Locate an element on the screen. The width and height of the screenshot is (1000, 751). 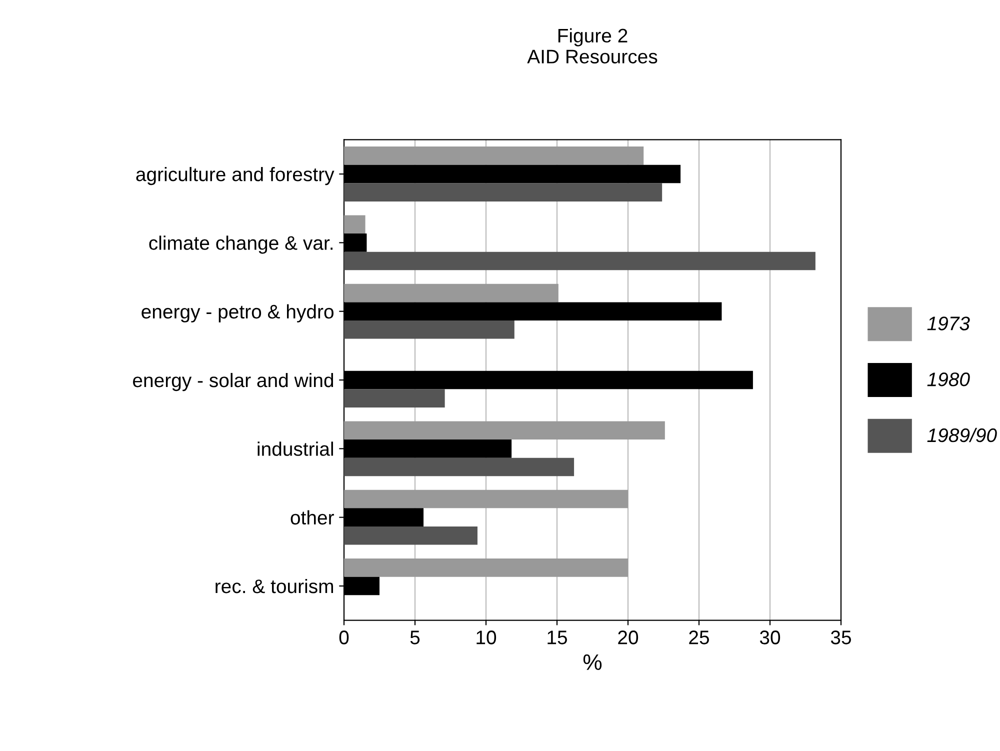
legend-label: 1989/90 is located at coordinates (962, 435).